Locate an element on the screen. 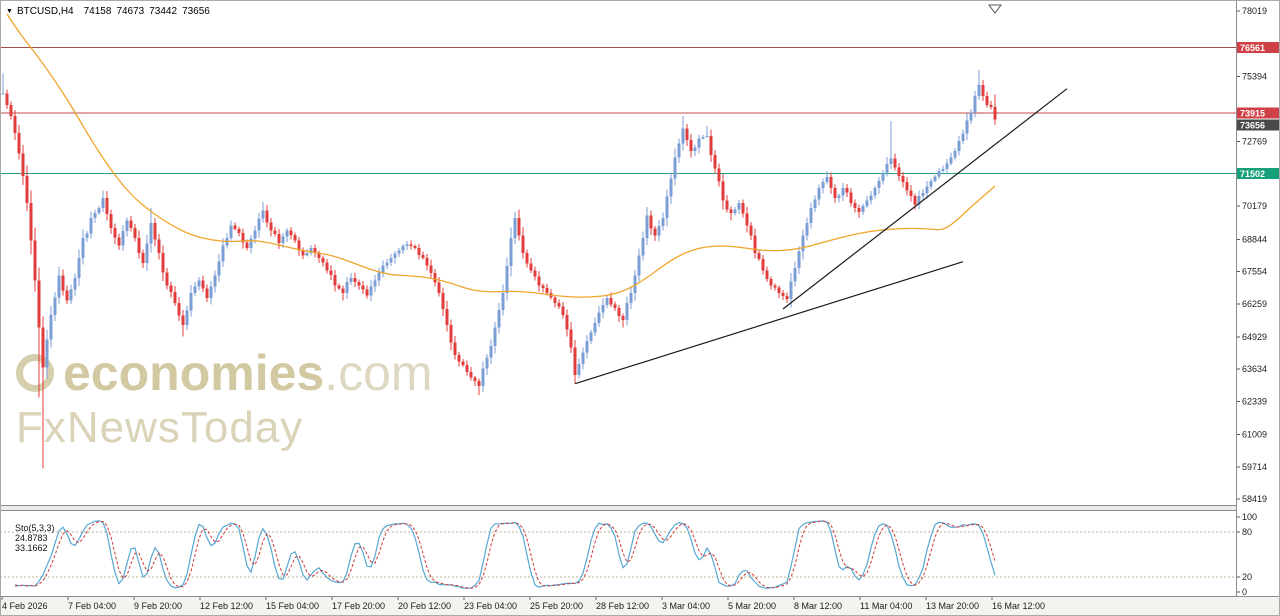 The height and width of the screenshot is (616, 1280). price-tick-label: 78019 is located at coordinates (1254, 11).